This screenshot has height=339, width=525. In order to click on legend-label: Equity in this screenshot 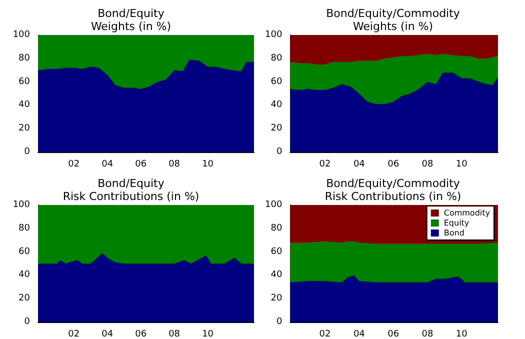, I will do `click(457, 223)`.